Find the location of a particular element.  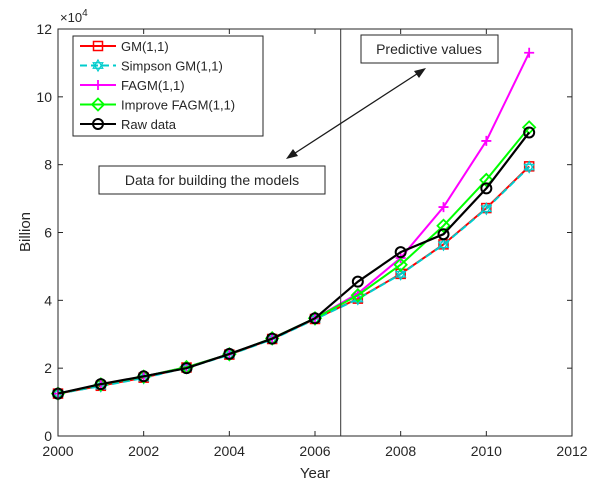

legend-label: Improve FAGM(1,1) is located at coordinates (178, 105).